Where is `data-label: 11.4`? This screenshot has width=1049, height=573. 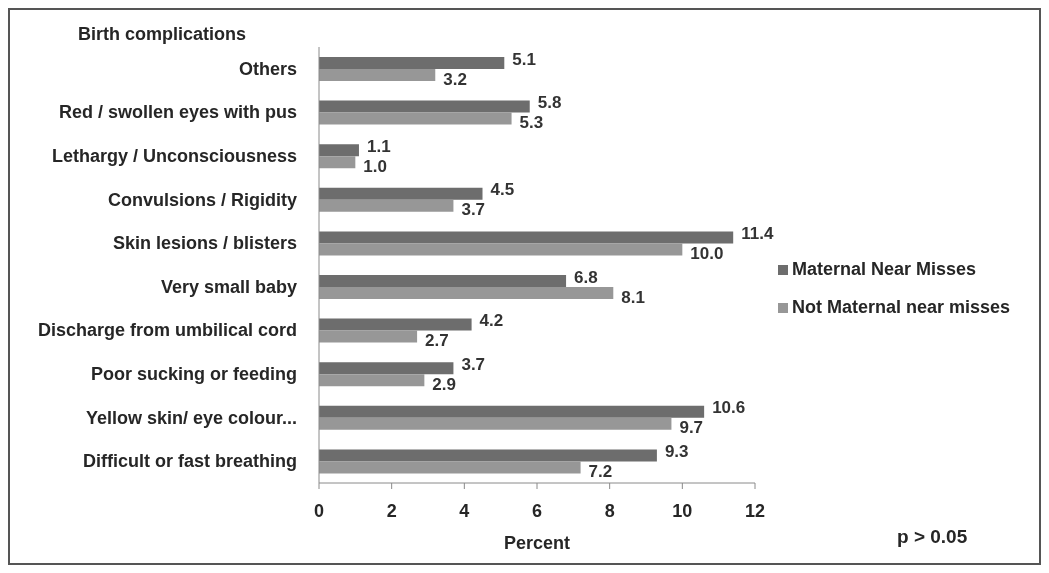
data-label: 11.4 is located at coordinates (757, 233).